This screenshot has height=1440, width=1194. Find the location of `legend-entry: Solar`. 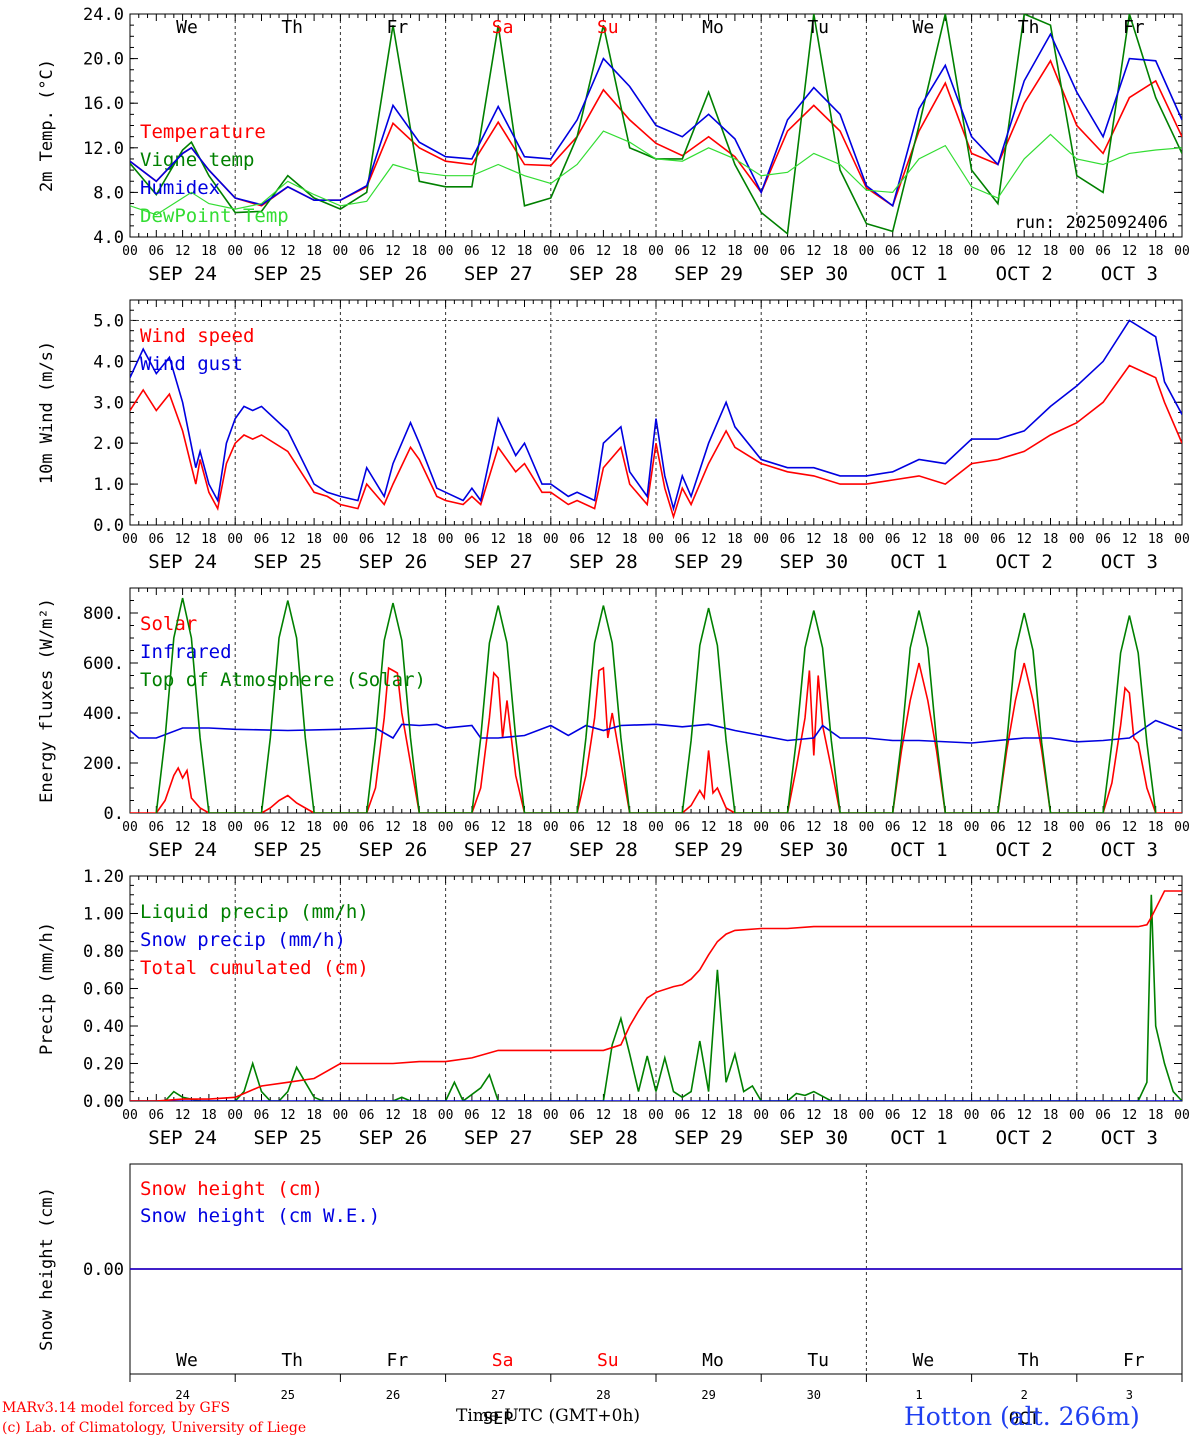

legend-entry: Solar is located at coordinates (168, 624).